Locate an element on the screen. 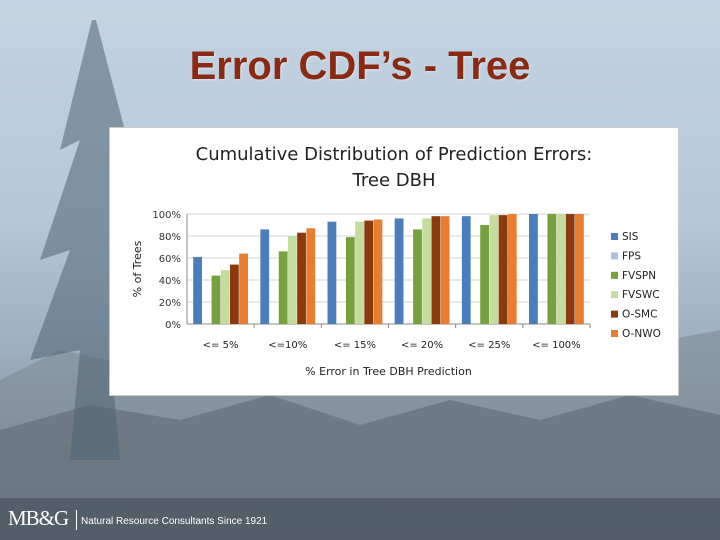  y-tick-label: 40% is located at coordinates (170, 281).